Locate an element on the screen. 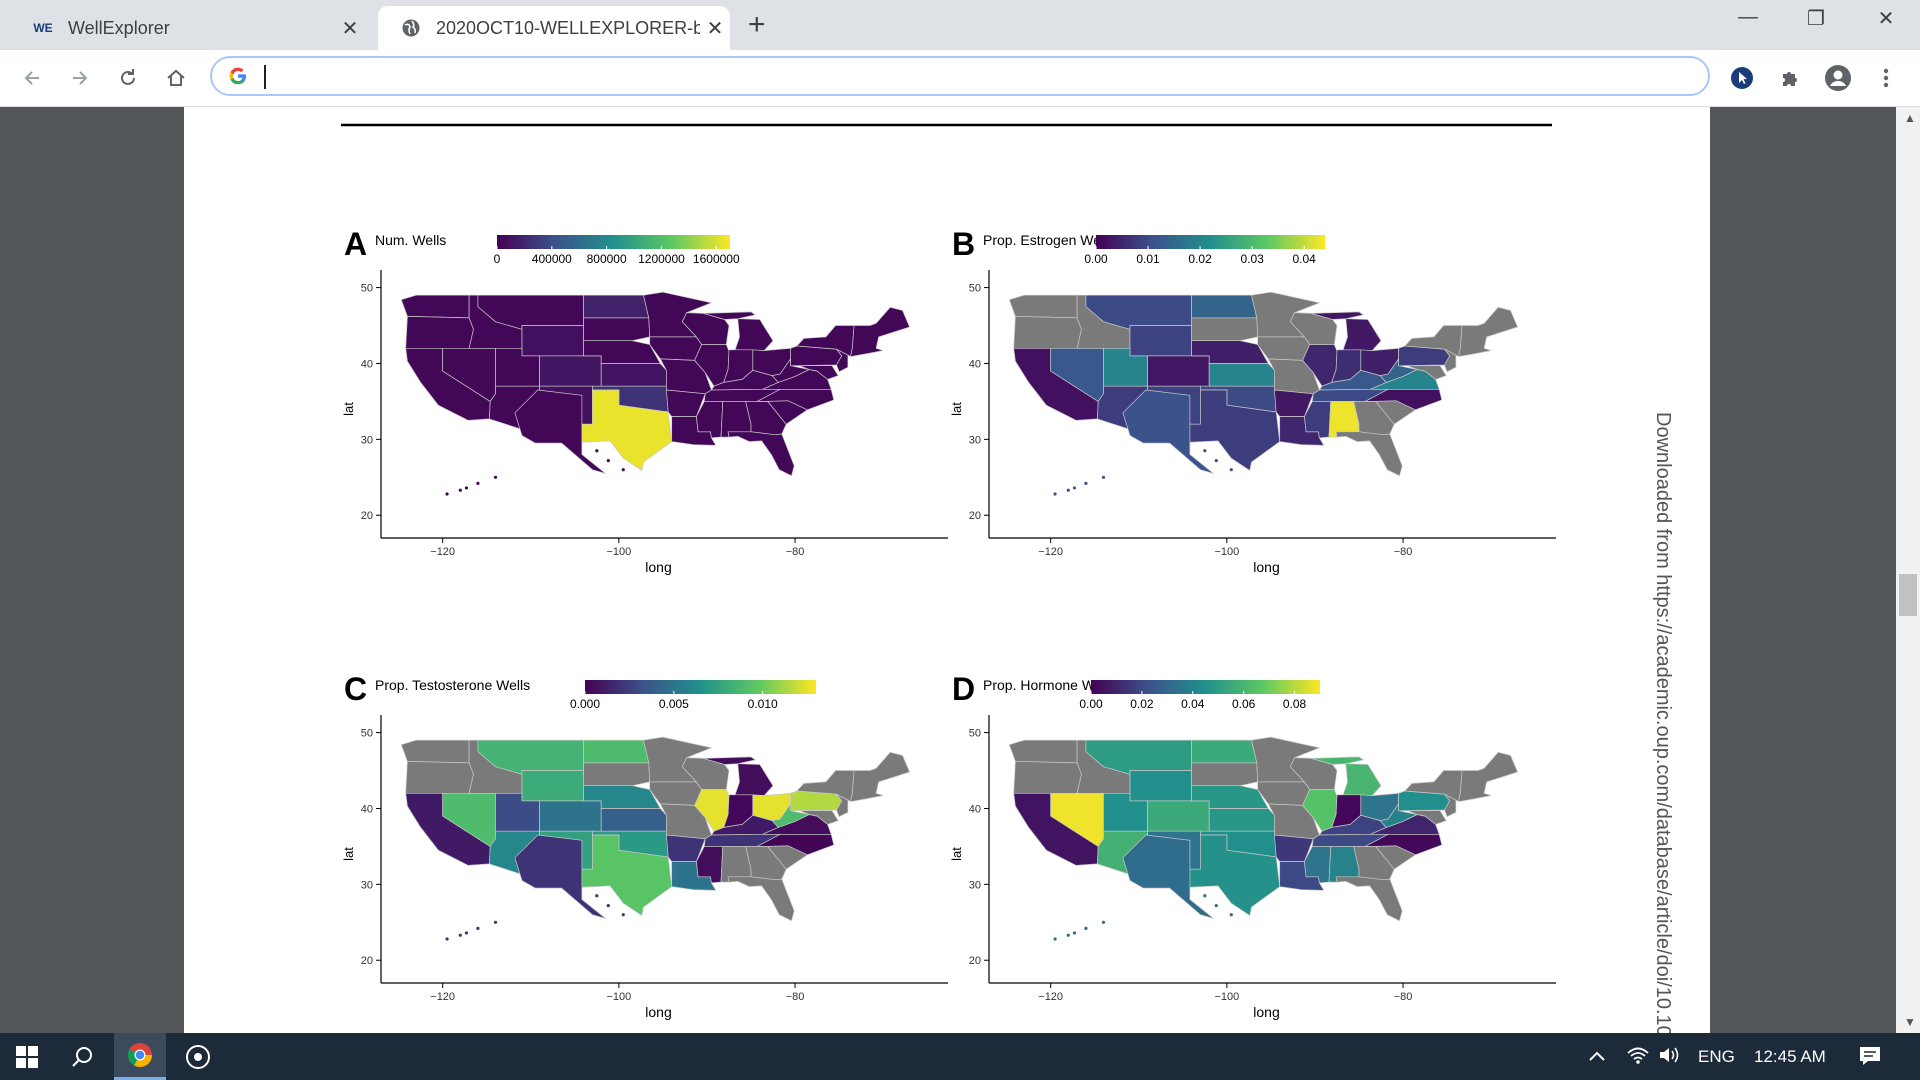 Image resolution: width=1920 pixels, height=1080 pixels. volume-icon is located at coordinates (1670, 1057).